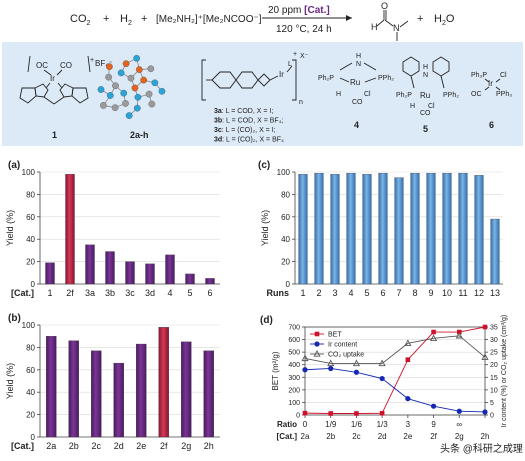 This screenshot has width=525, height=461. Describe the element at coordinates (476, 94) in the screenshot. I see `c6-oc: OC` at that location.